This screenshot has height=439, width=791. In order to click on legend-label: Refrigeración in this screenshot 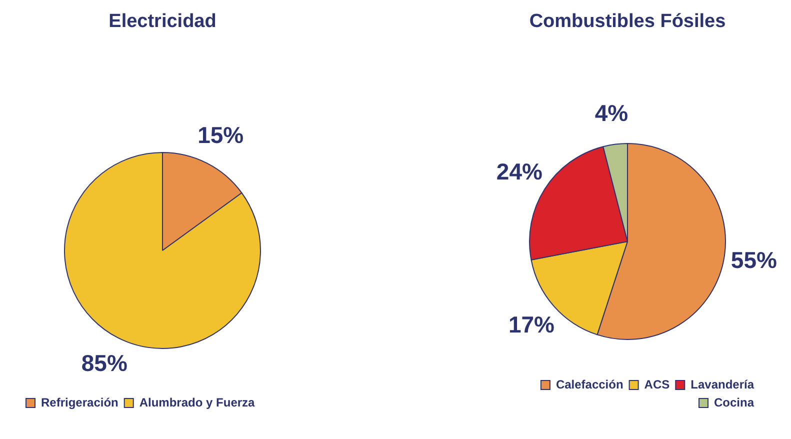, I will do `click(79, 402)`.